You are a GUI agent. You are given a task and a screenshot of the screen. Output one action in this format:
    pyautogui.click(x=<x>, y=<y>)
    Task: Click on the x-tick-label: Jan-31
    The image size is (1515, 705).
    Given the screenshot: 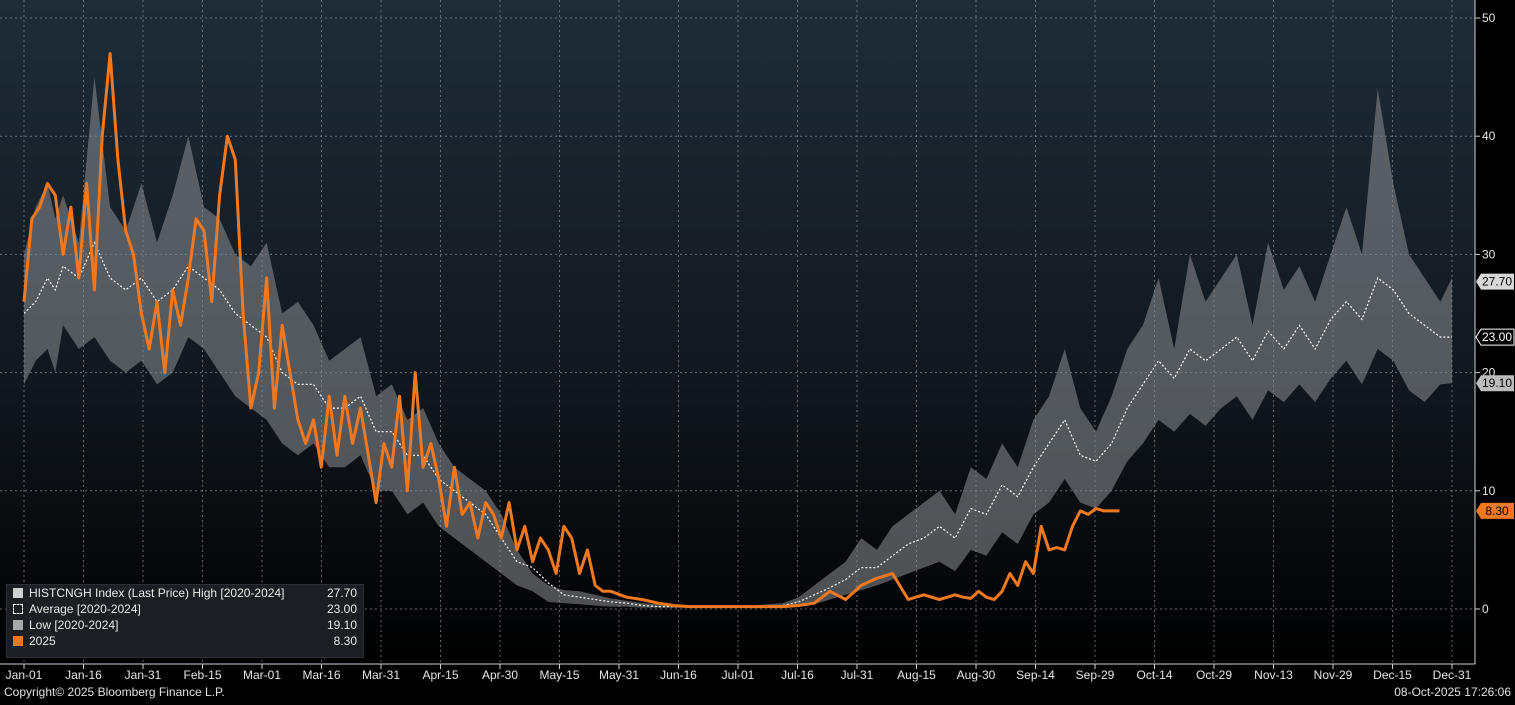 What is the action you would take?
    pyautogui.click(x=143, y=675)
    